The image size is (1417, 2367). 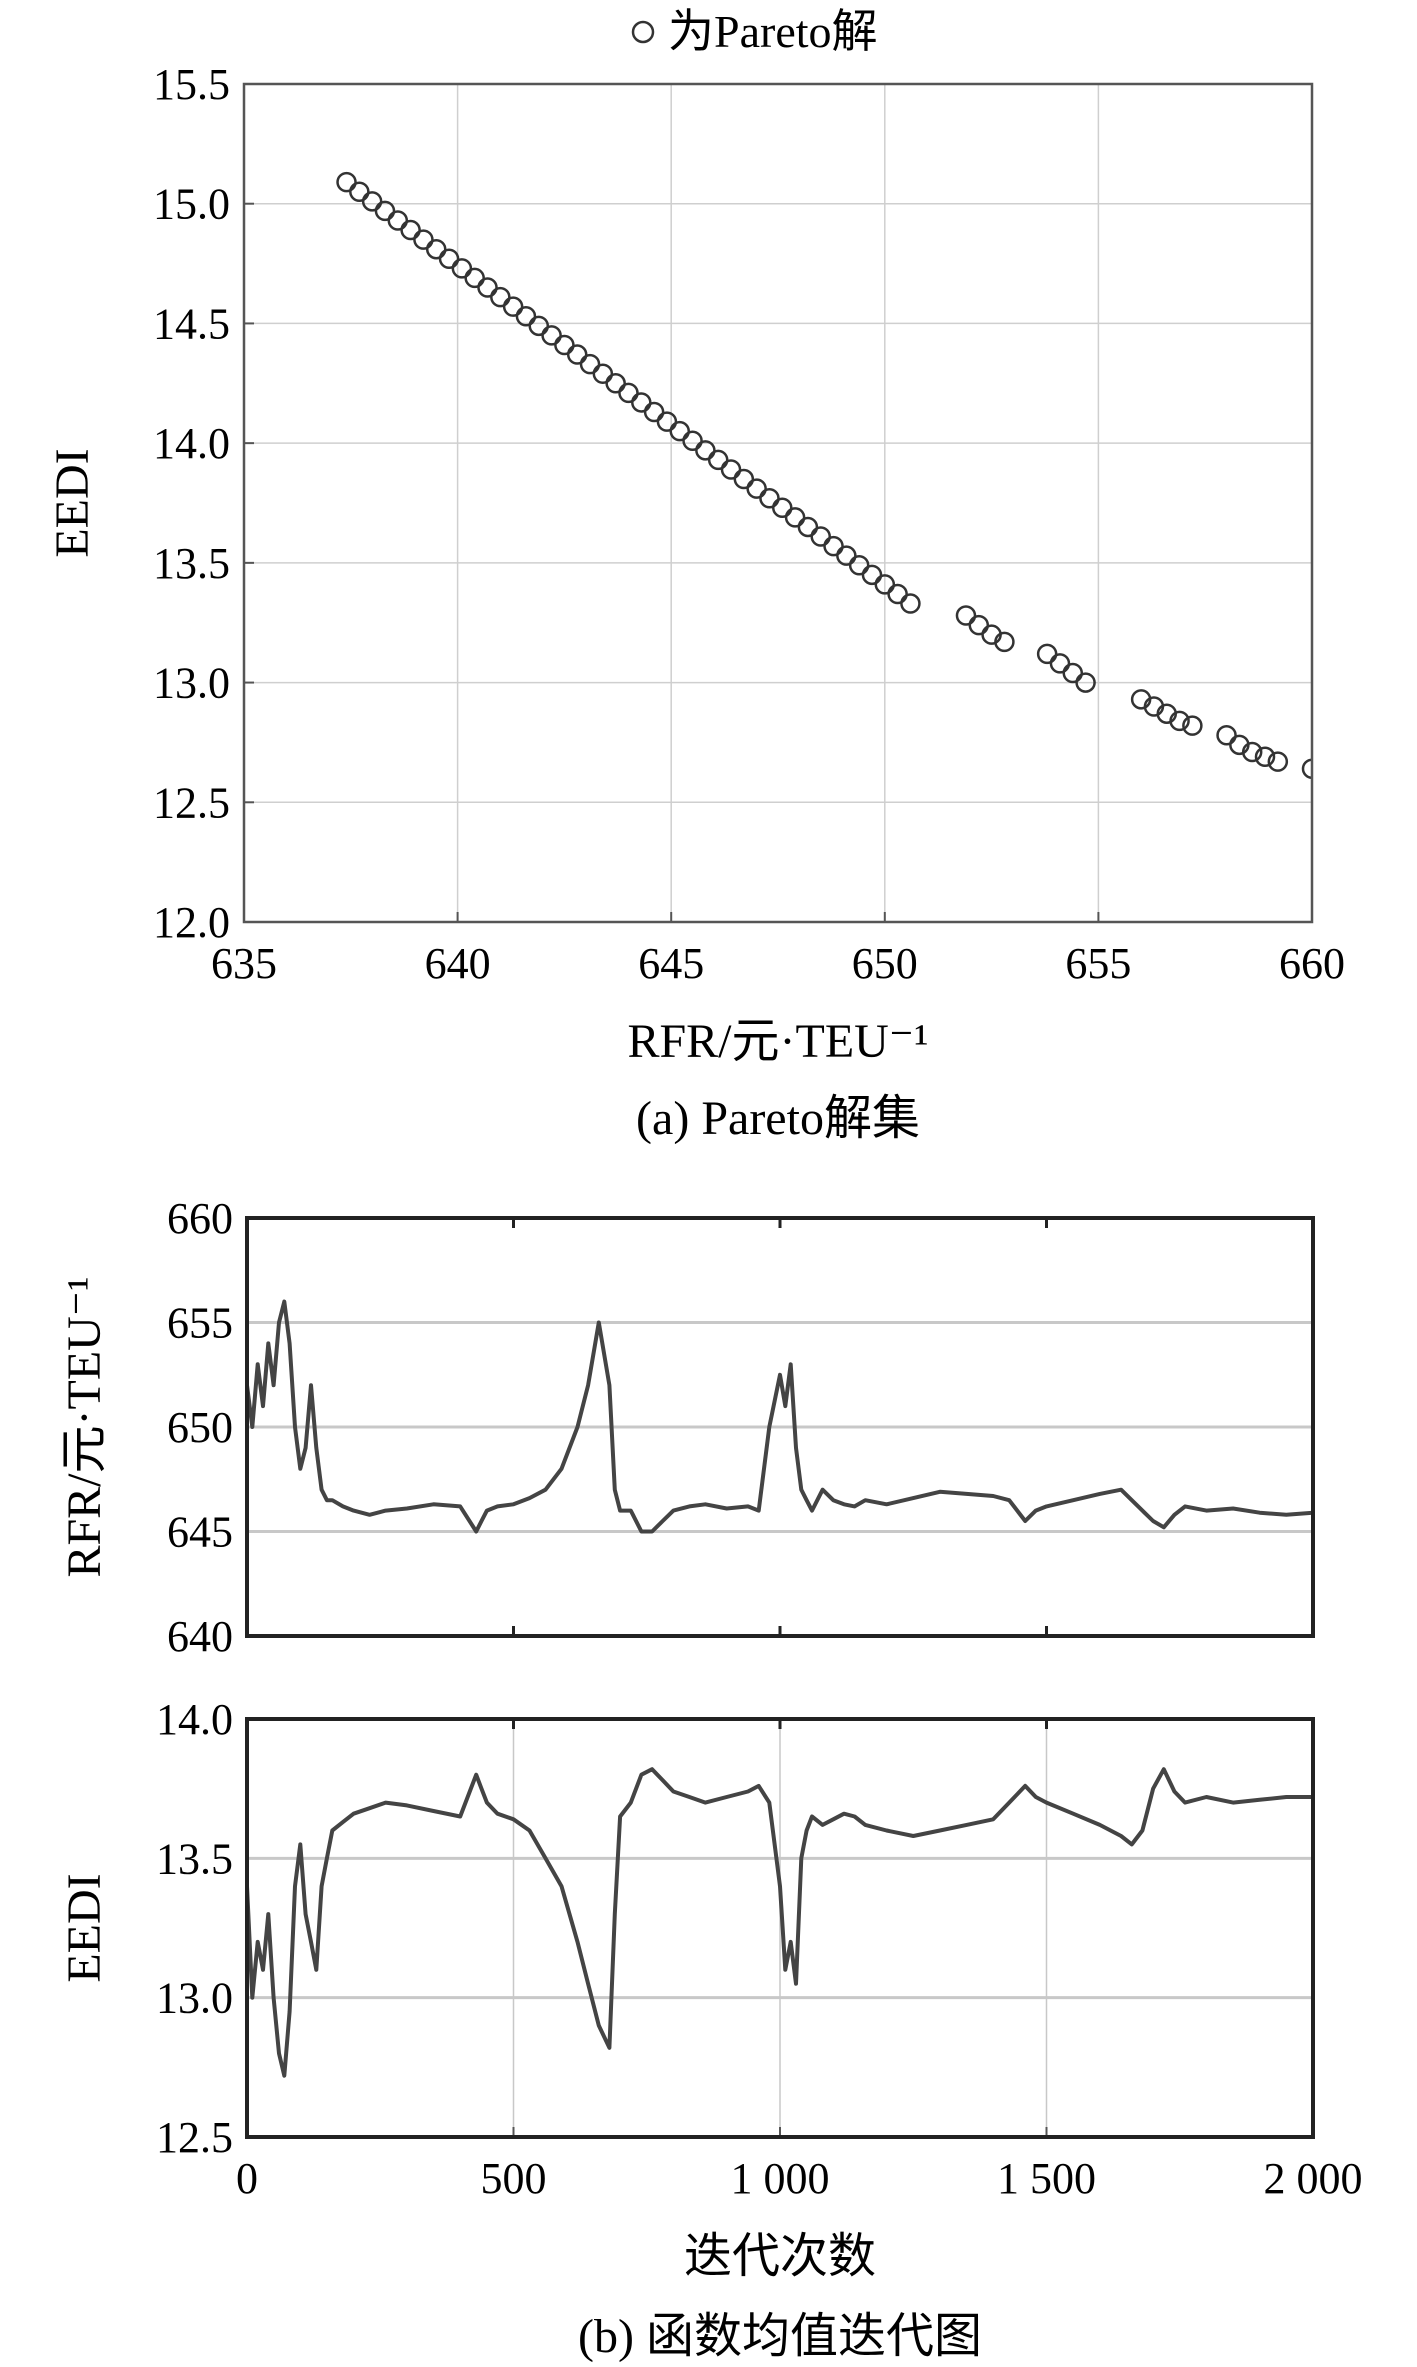 What do you see at coordinates (885, 963) in the screenshot?
I see `x-tick-label: 650` at bounding box center [885, 963].